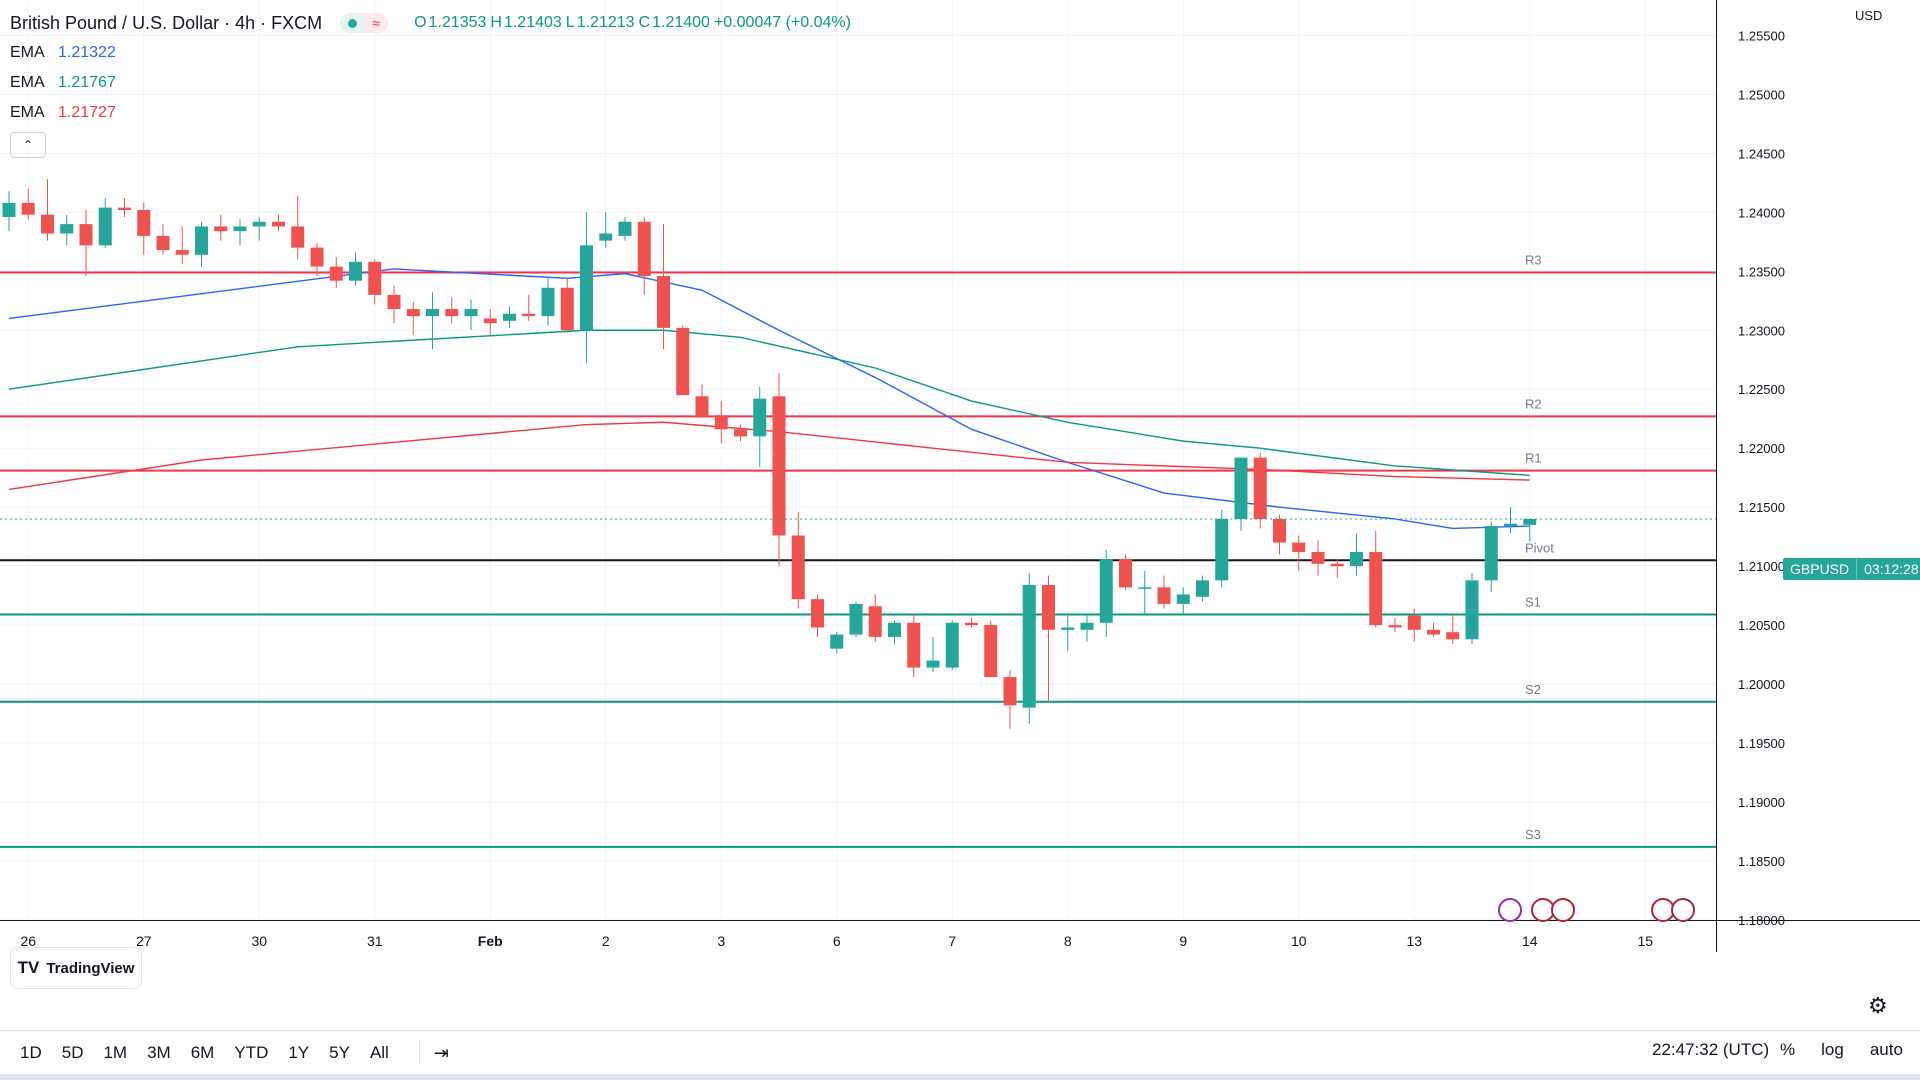 The width and height of the screenshot is (1920, 1080). What do you see at coordinates (1068, 941) in the screenshot?
I see `time-tick-label: 8` at bounding box center [1068, 941].